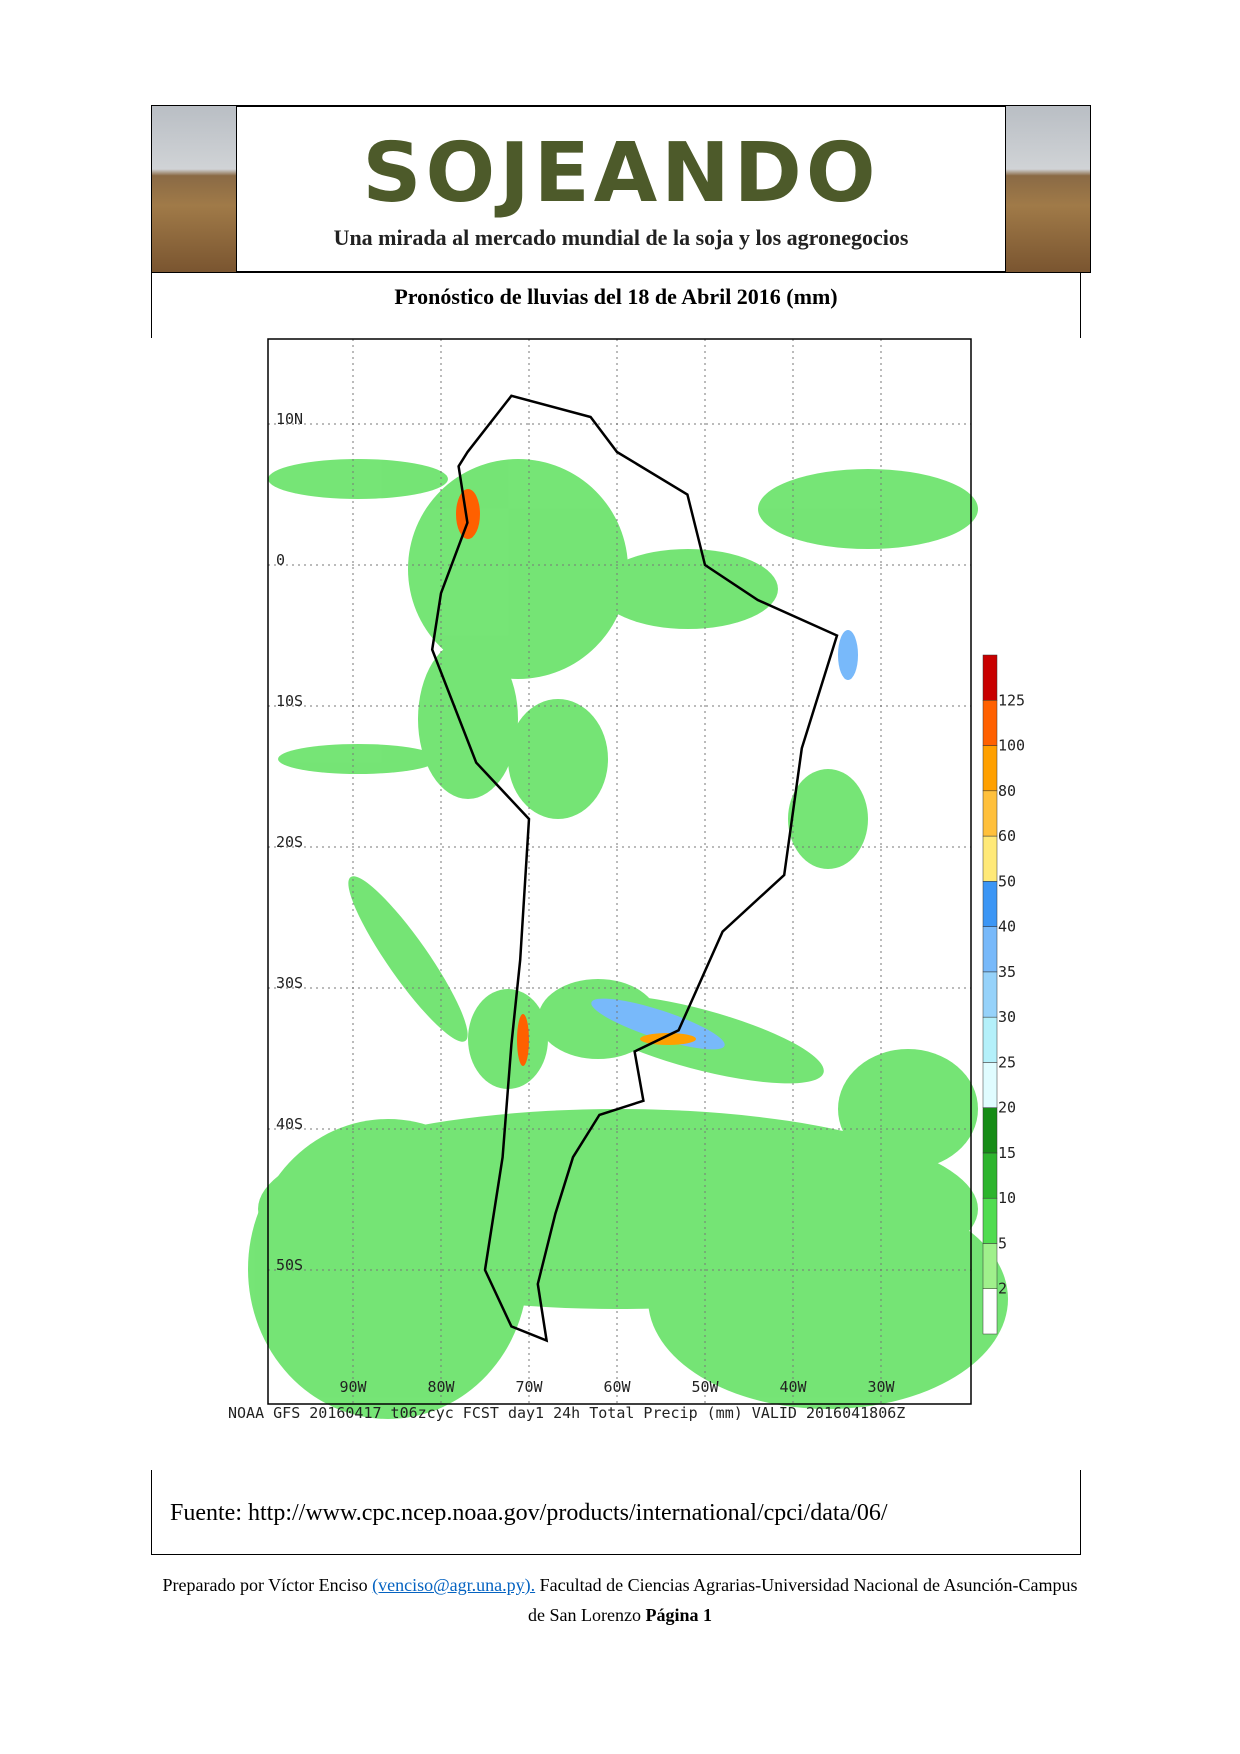 This screenshot has width=1240, height=1754. Describe the element at coordinates (441, 1387) in the screenshot. I see `lon-label: 80W` at that location.